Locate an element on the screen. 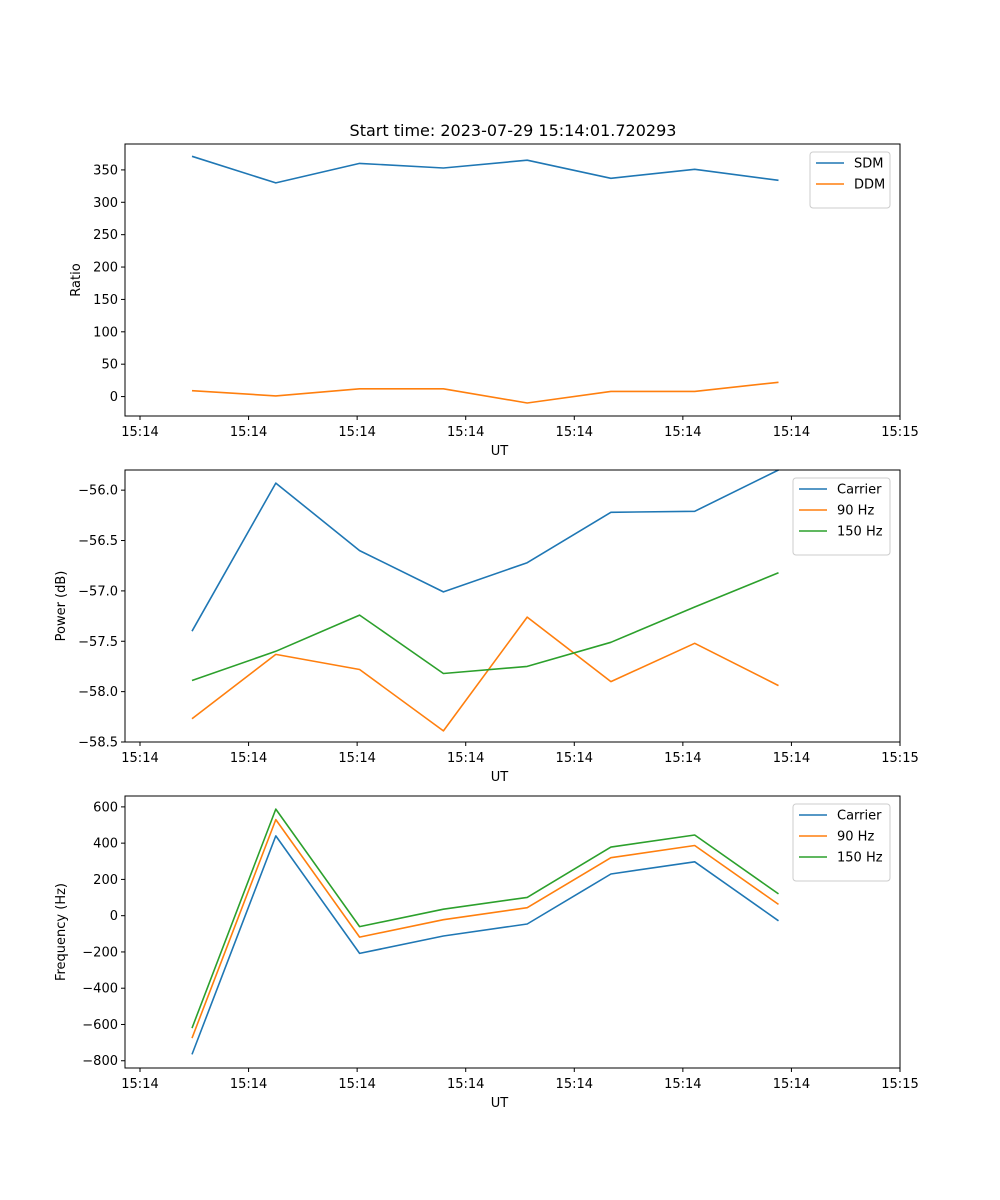 Image resolution: width=1000 pixels, height=1200 pixels. y-tick-label: 250 is located at coordinates (105, 235).